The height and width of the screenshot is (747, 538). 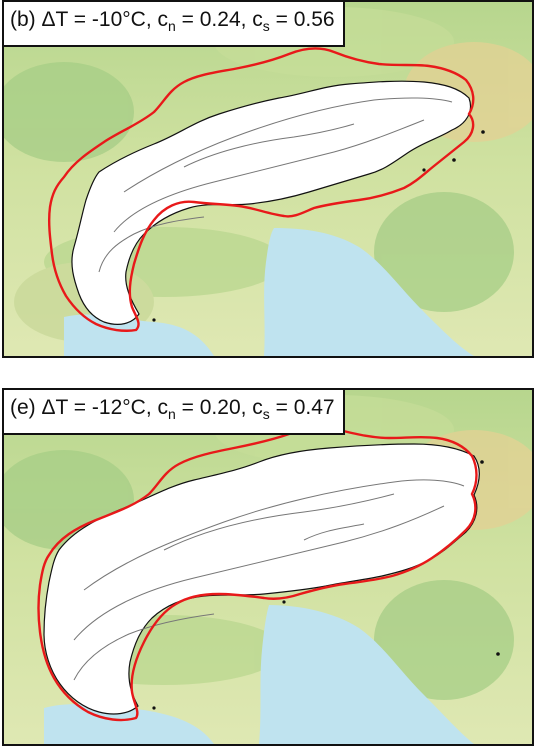 What do you see at coordinates (214, 407) in the screenshot?
I see `label-cn-value: = 0.20,` at bounding box center [214, 407].